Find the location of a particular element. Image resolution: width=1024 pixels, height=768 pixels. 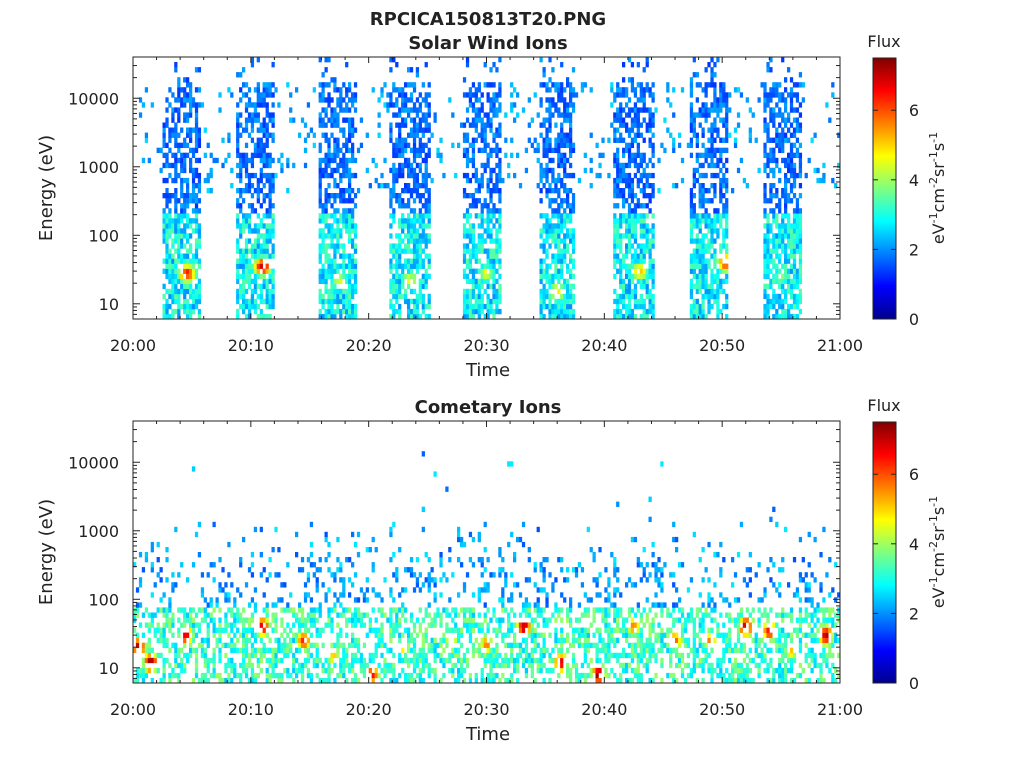

colorbar-tick-label: 0 is located at coordinates (914, 319).